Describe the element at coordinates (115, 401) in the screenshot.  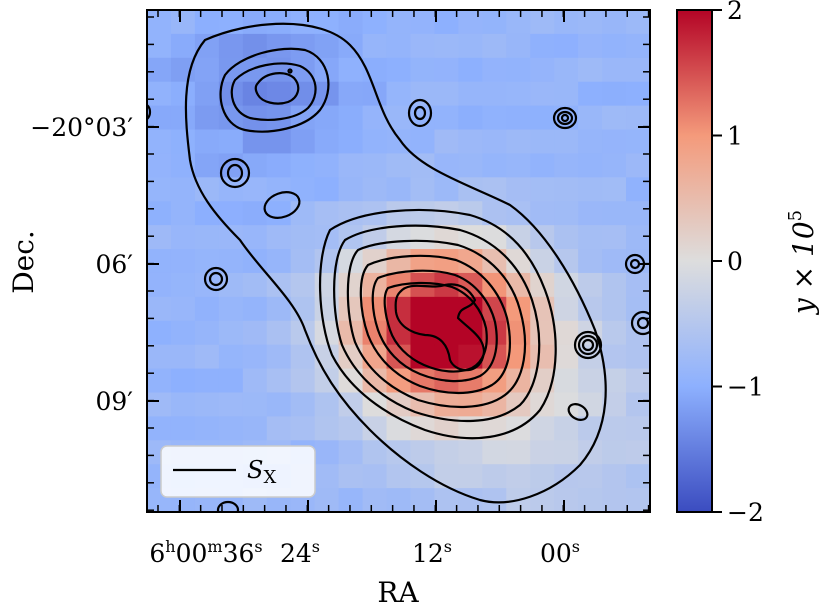
I see `y-tick-label-2: 09′` at that location.